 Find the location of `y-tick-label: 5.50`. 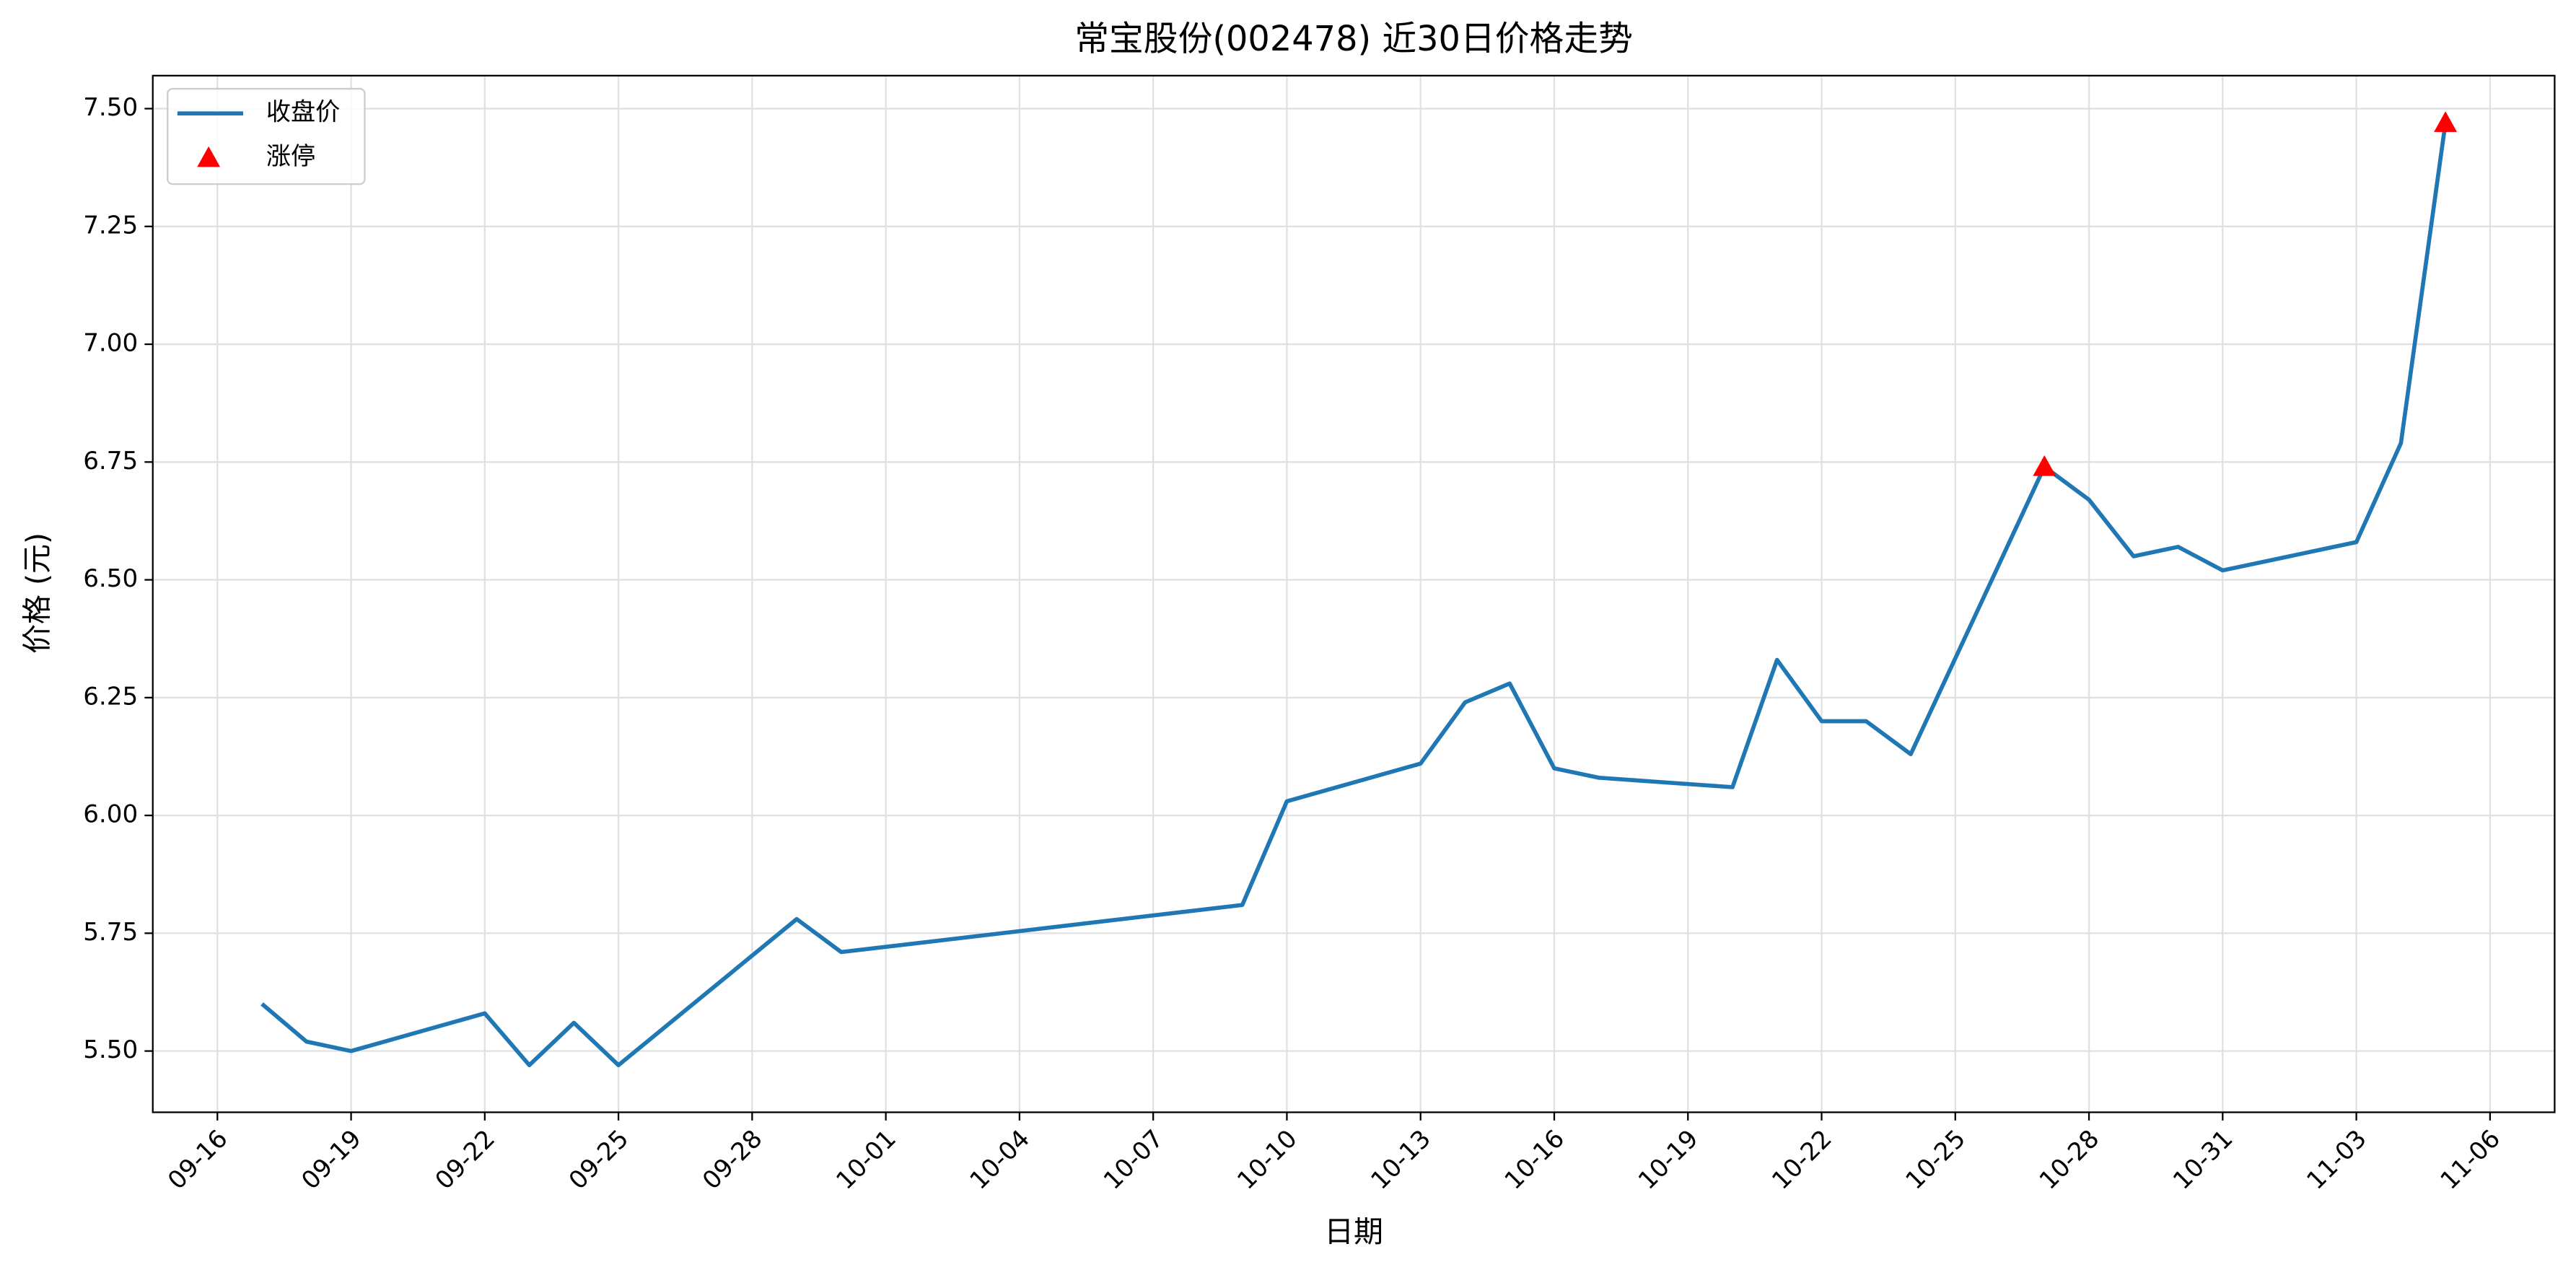

y-tick-label: 5.50 is located at coordinates (110, 1049).